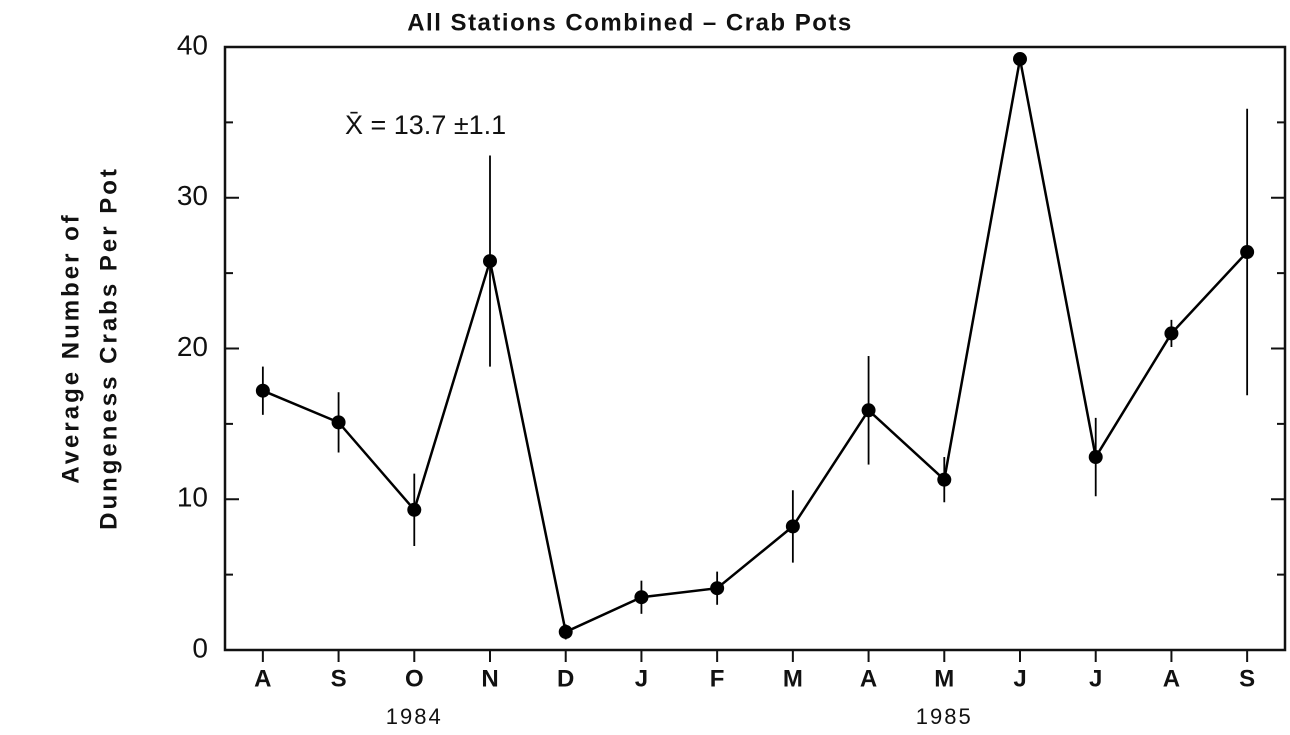  Describe the element at coordinates (192, 195) in the screenshot. I see `y-tick-label: 30` at that location.